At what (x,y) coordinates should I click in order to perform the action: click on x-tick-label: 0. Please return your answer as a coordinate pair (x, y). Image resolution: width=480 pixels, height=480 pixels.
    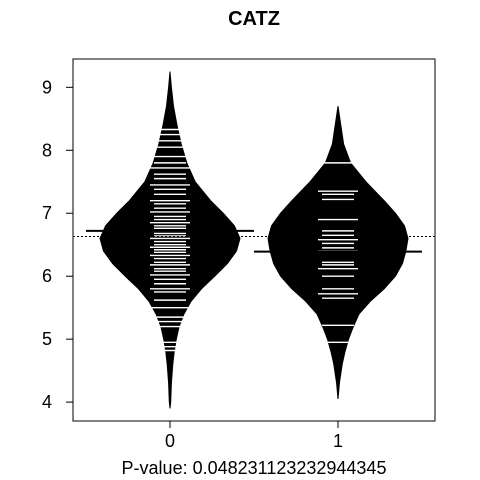
    Looking at the image, I should click on (170, 441).